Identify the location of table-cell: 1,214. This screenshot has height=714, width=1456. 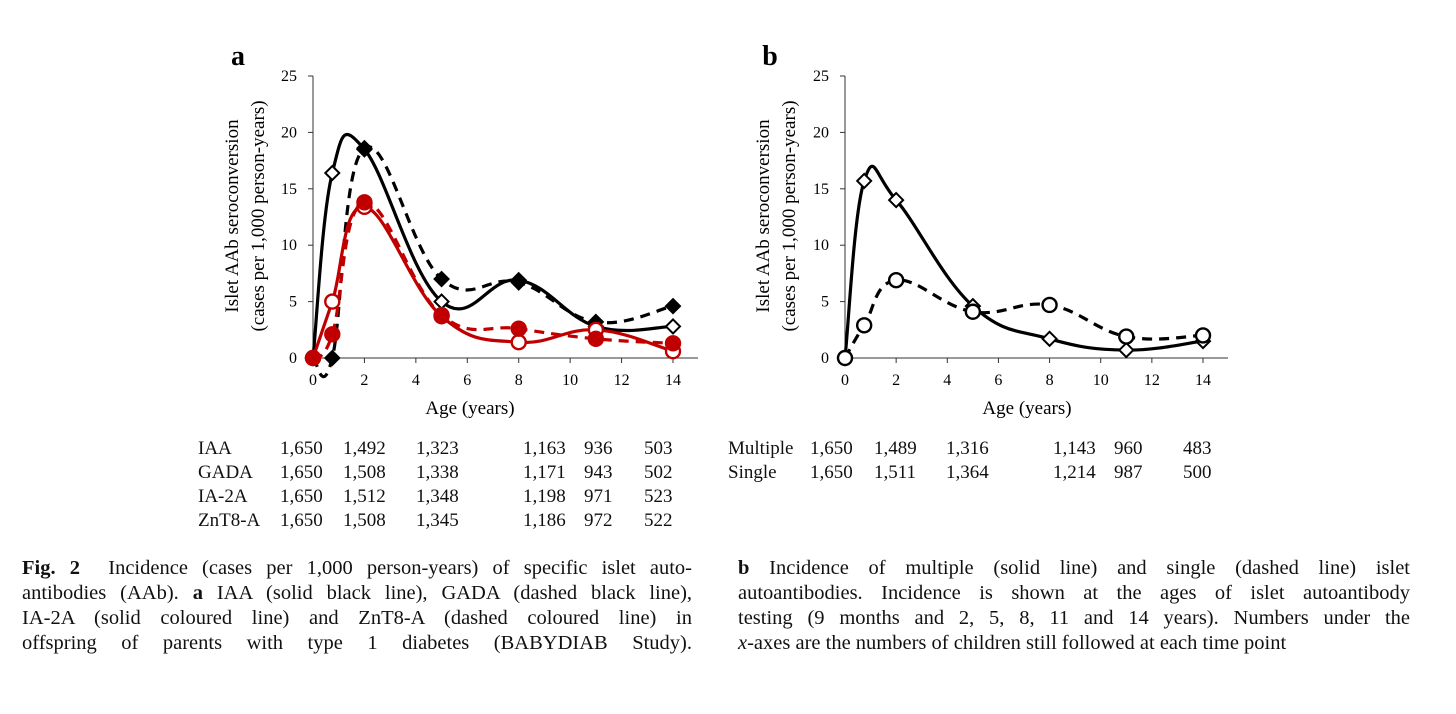
(1074, 472).